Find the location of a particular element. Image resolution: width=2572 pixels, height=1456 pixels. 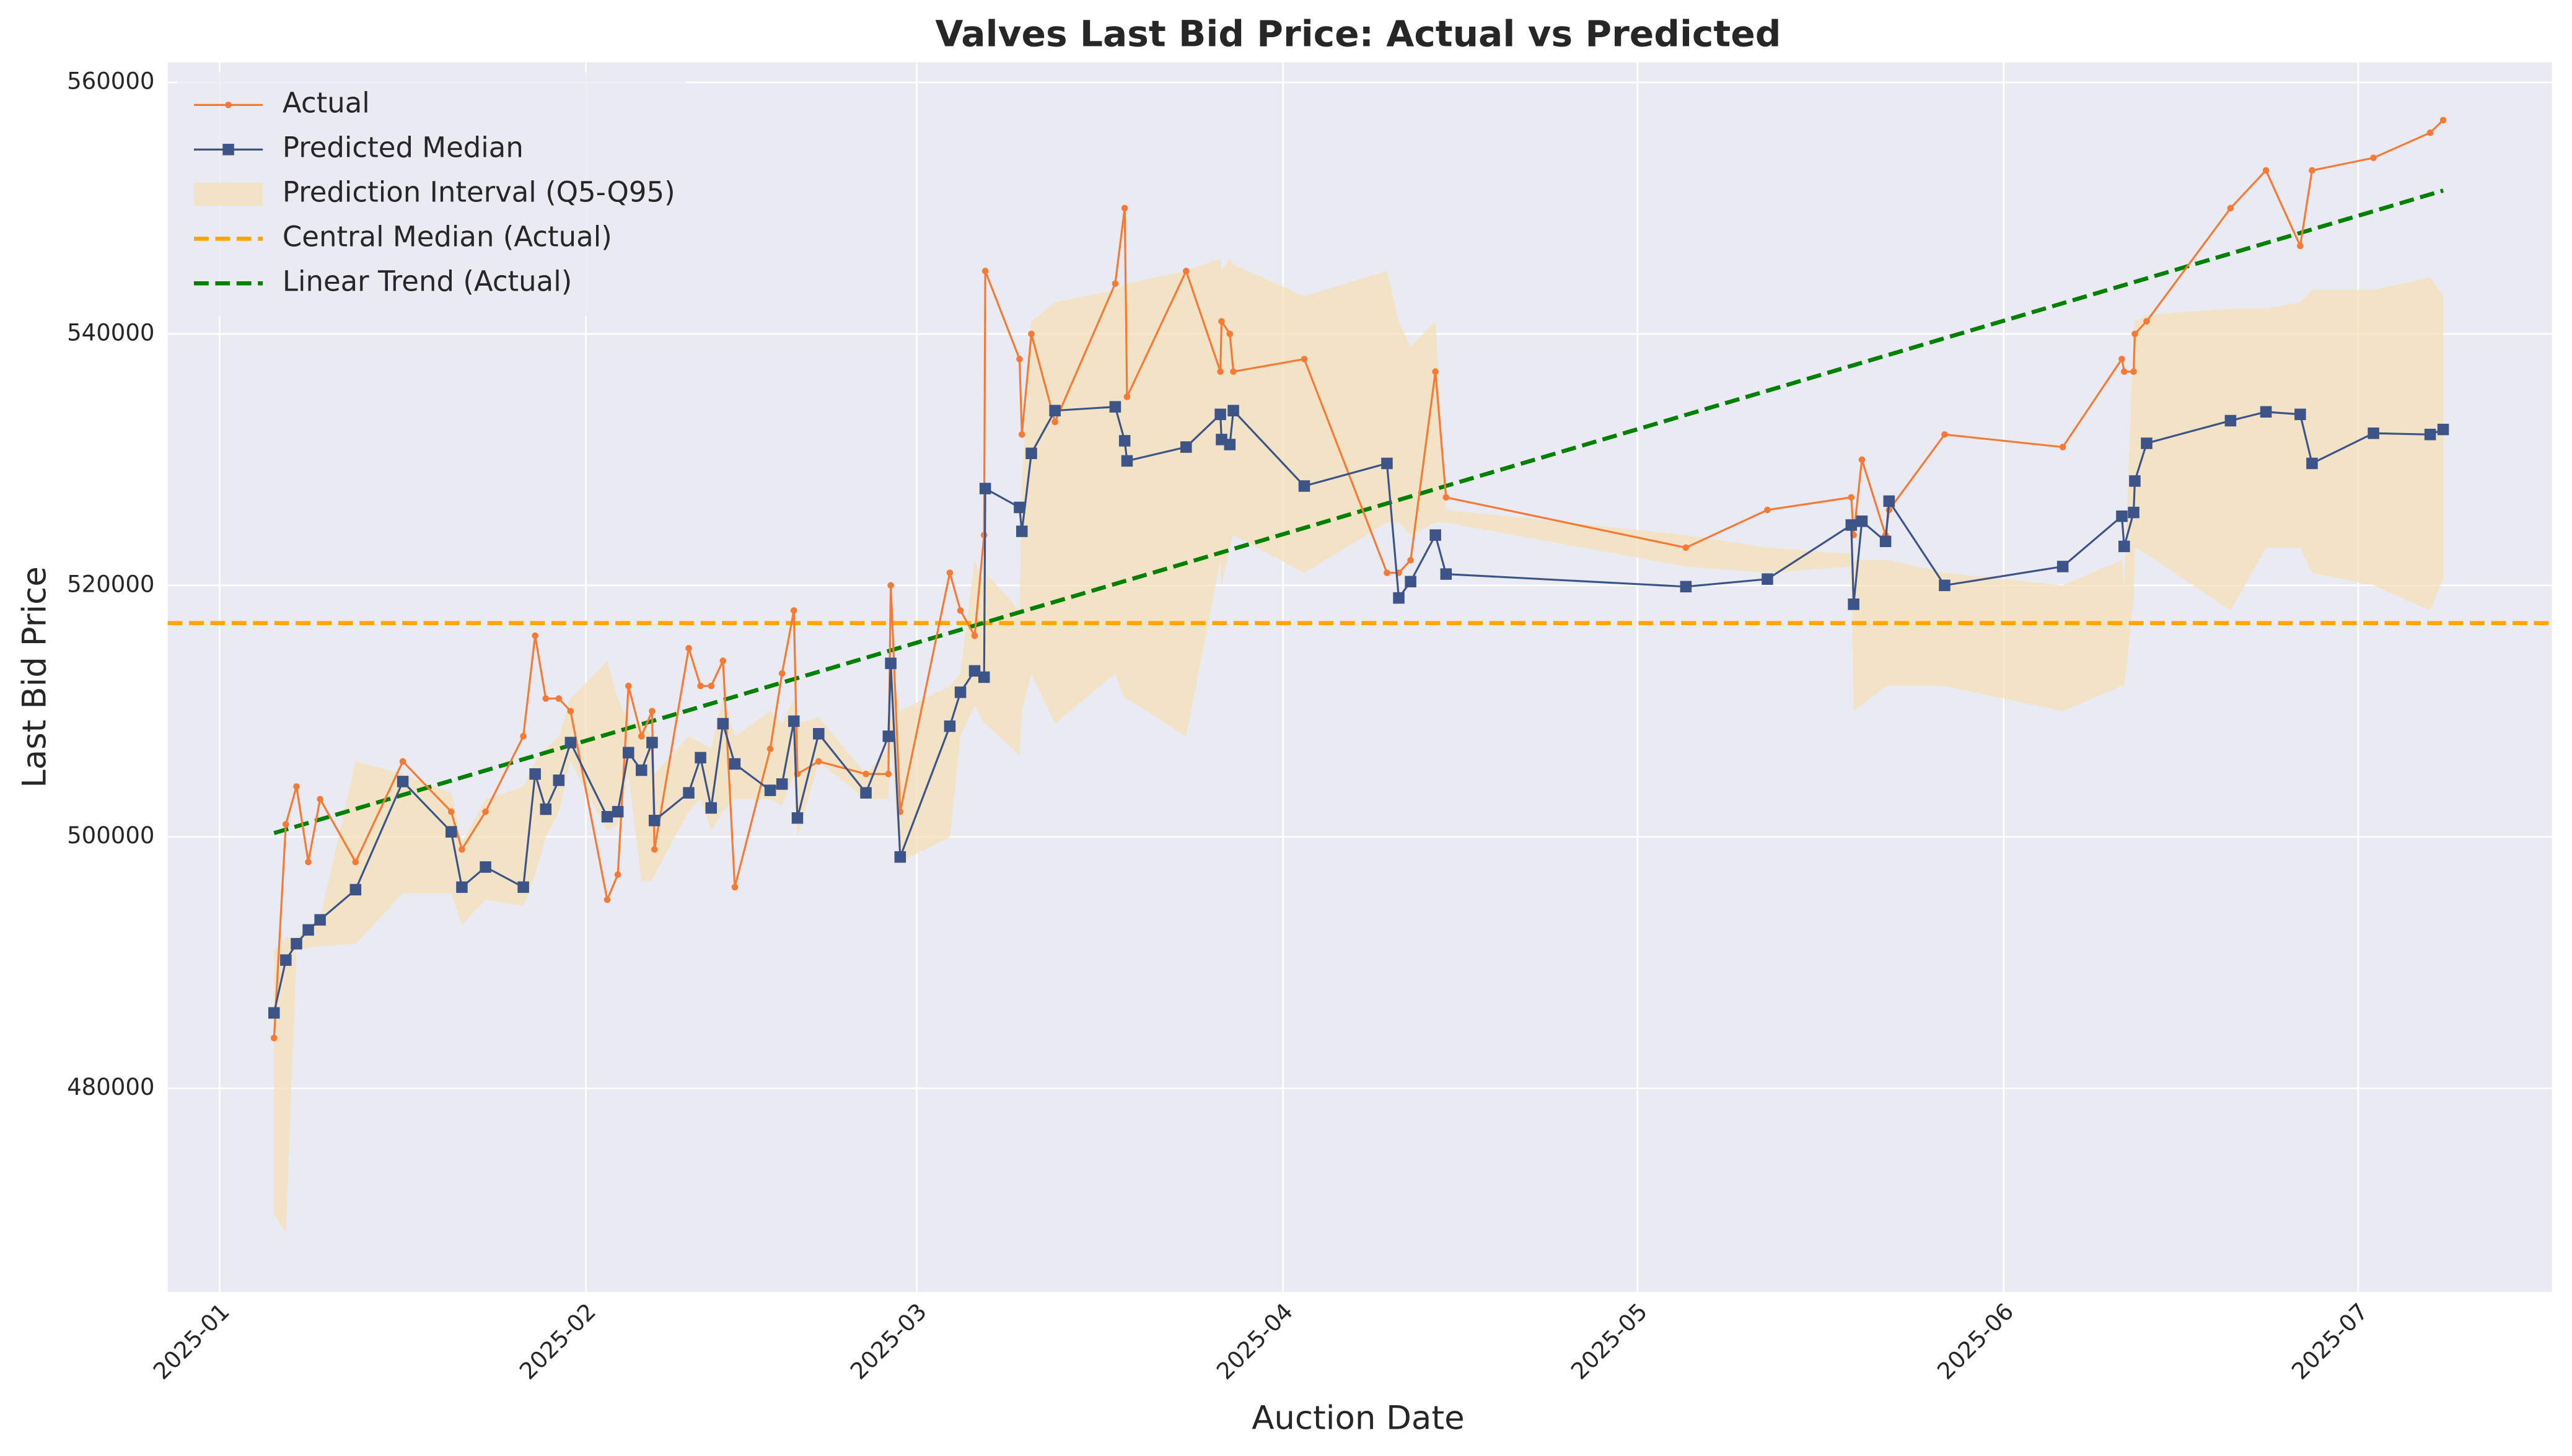

y-axis-label: Last Bid Price is located at coordinates (35, 676).